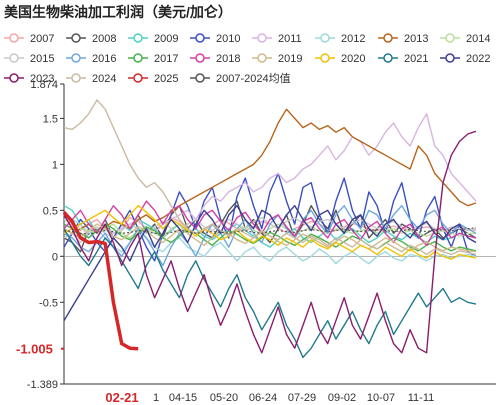 The width and height of the screenshot is (503, 405). What do you see at coordinates (118, 12) in the screenshot?
I see `chart-title: 美国生物柴油加工利润（美元/加仑）` at bounding box center [118, 12].